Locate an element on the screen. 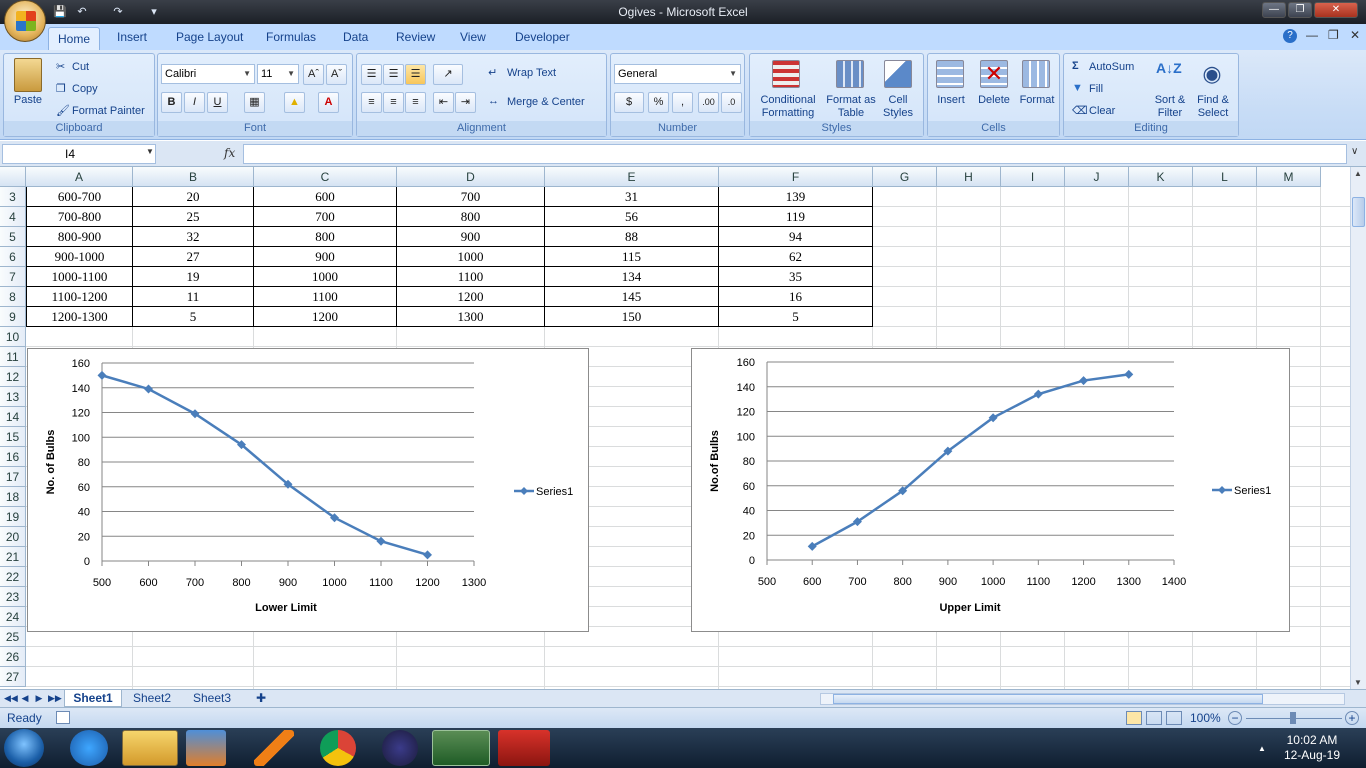 This screenshot has height=768, width=1366. column-header: G is located at coordinates (905, 177).